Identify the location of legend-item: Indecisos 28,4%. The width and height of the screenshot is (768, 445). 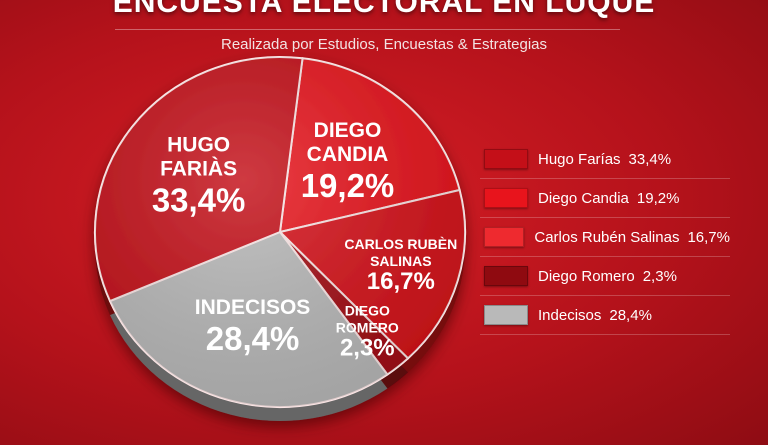
(605, 315).